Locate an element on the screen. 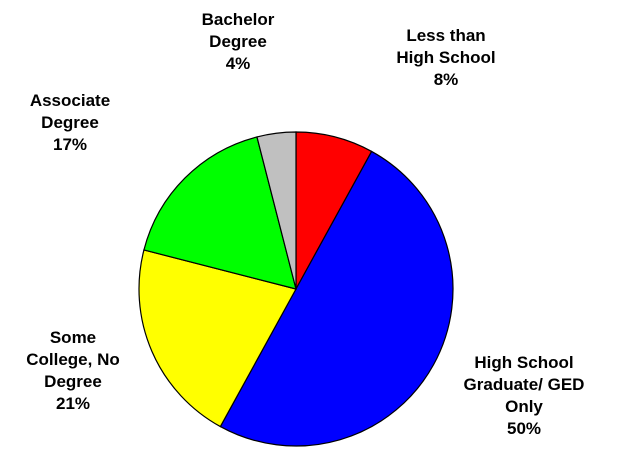 The height and width of the screenshot is (466, 621). pie-label-associate-degree: Associate Degree 17% is located at coordinates (70, 122).